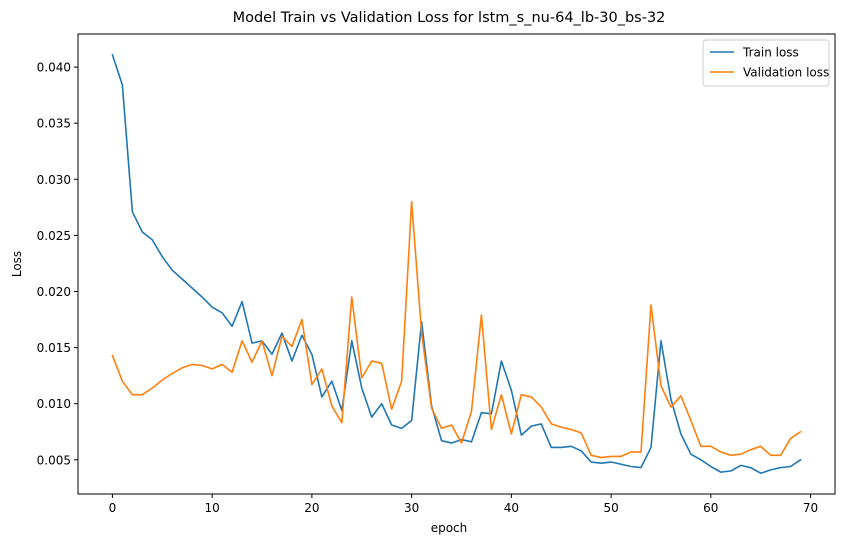  Describe the element at coordinates (770, 53) in the screenshot. I see `legend-label: Train loss` at that location.